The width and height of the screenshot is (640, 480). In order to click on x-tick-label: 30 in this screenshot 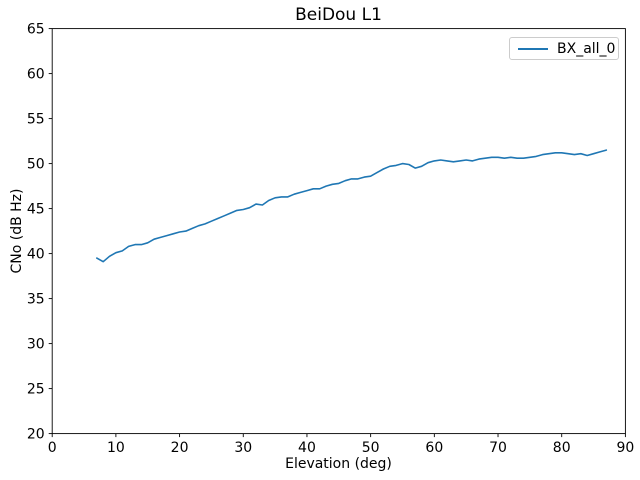, I will do `click(243, 448)`.